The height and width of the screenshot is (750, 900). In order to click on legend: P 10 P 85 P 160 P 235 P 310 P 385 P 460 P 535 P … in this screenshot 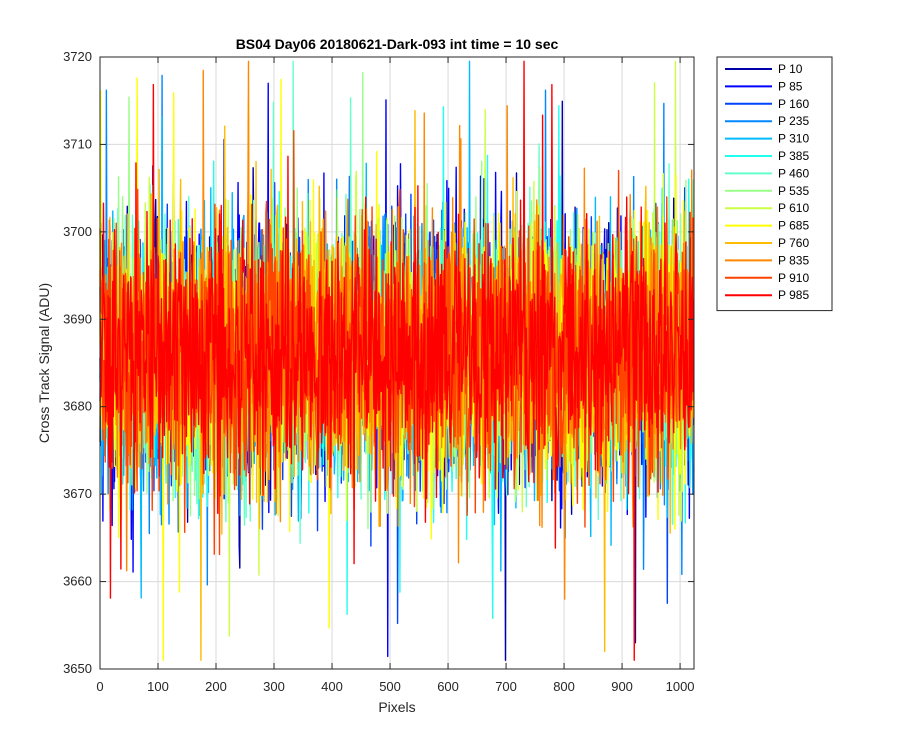, I will do `click(774, 184)`.